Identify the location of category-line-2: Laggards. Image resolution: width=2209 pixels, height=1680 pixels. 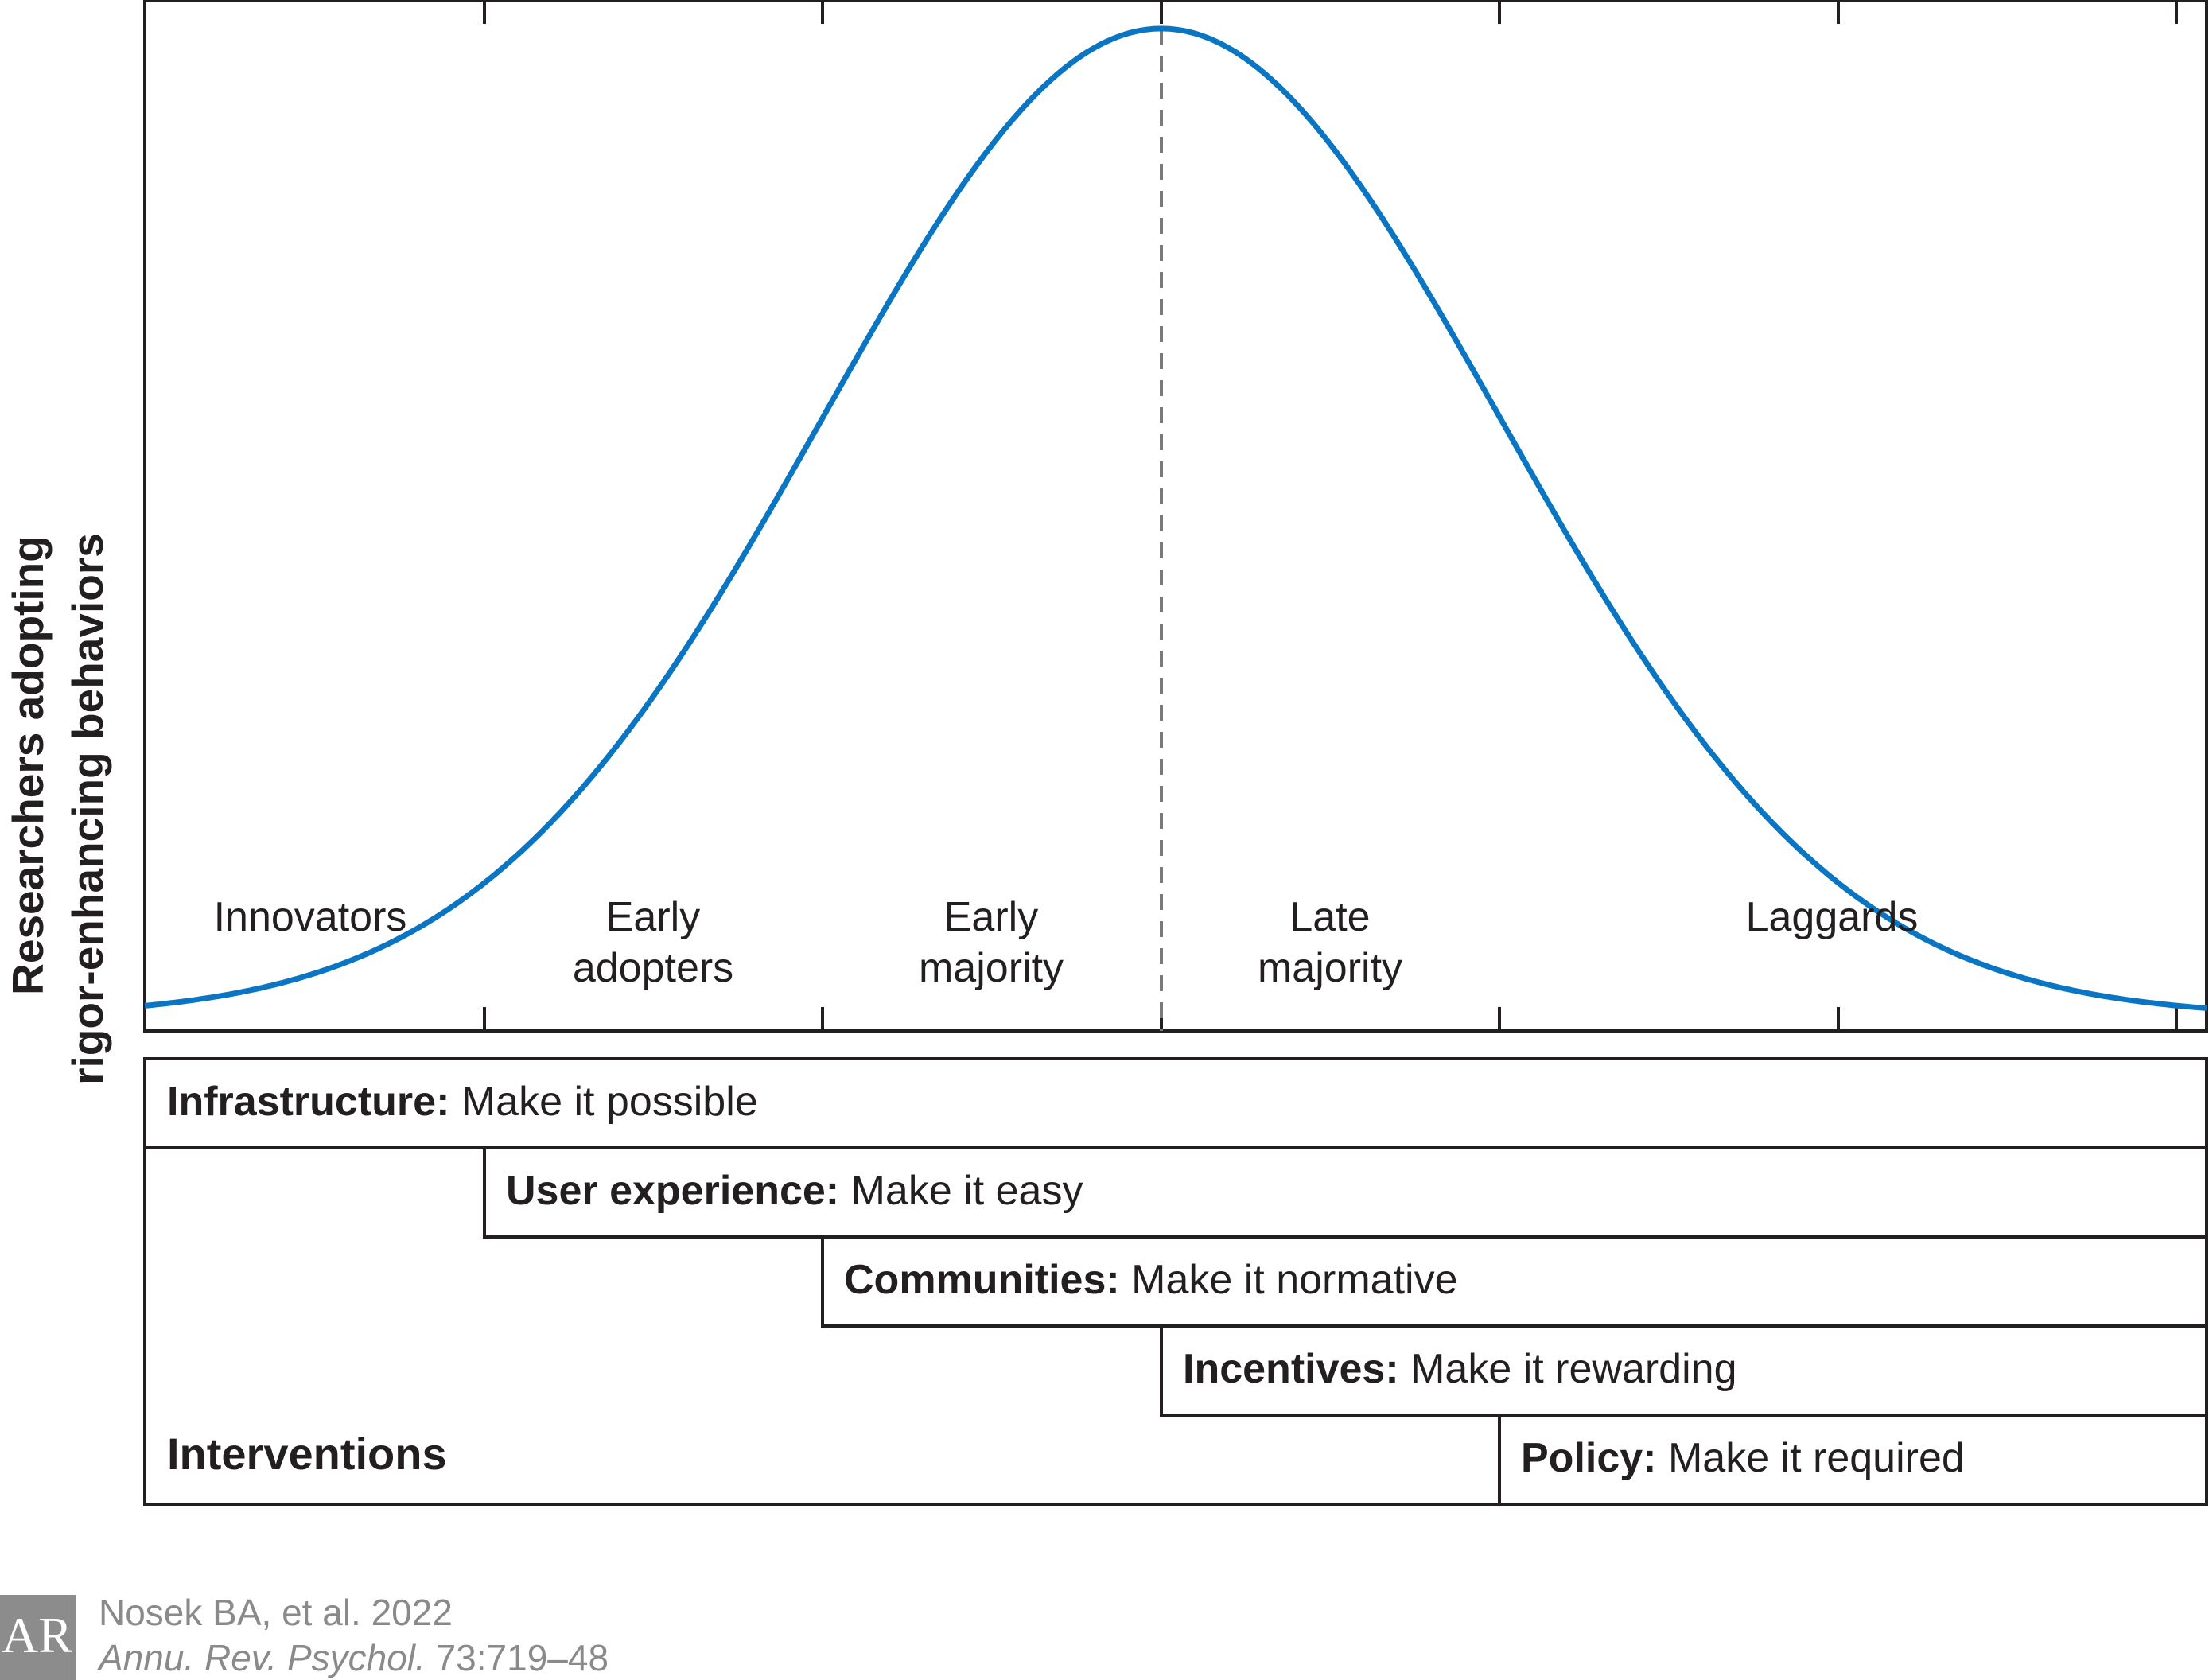
(1832, 917).